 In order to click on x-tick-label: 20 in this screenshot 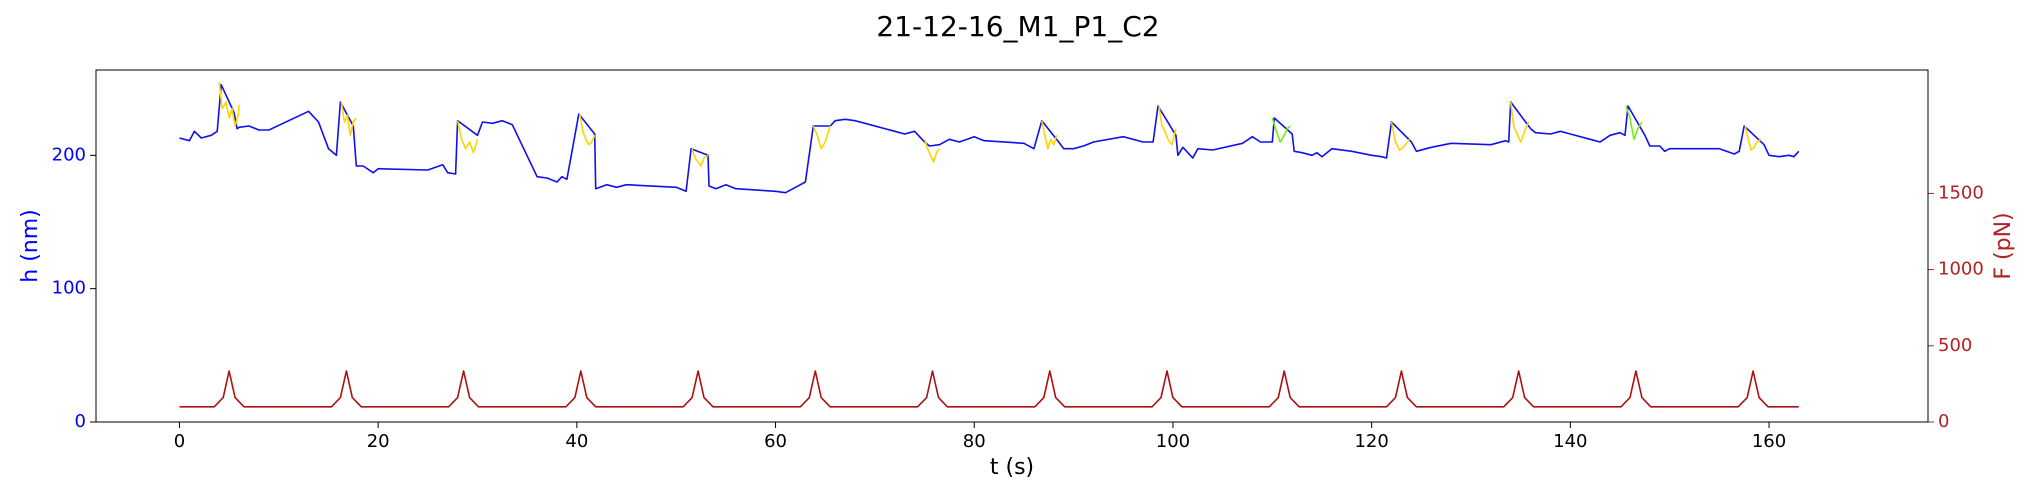, I will do `click(378, 441)`.